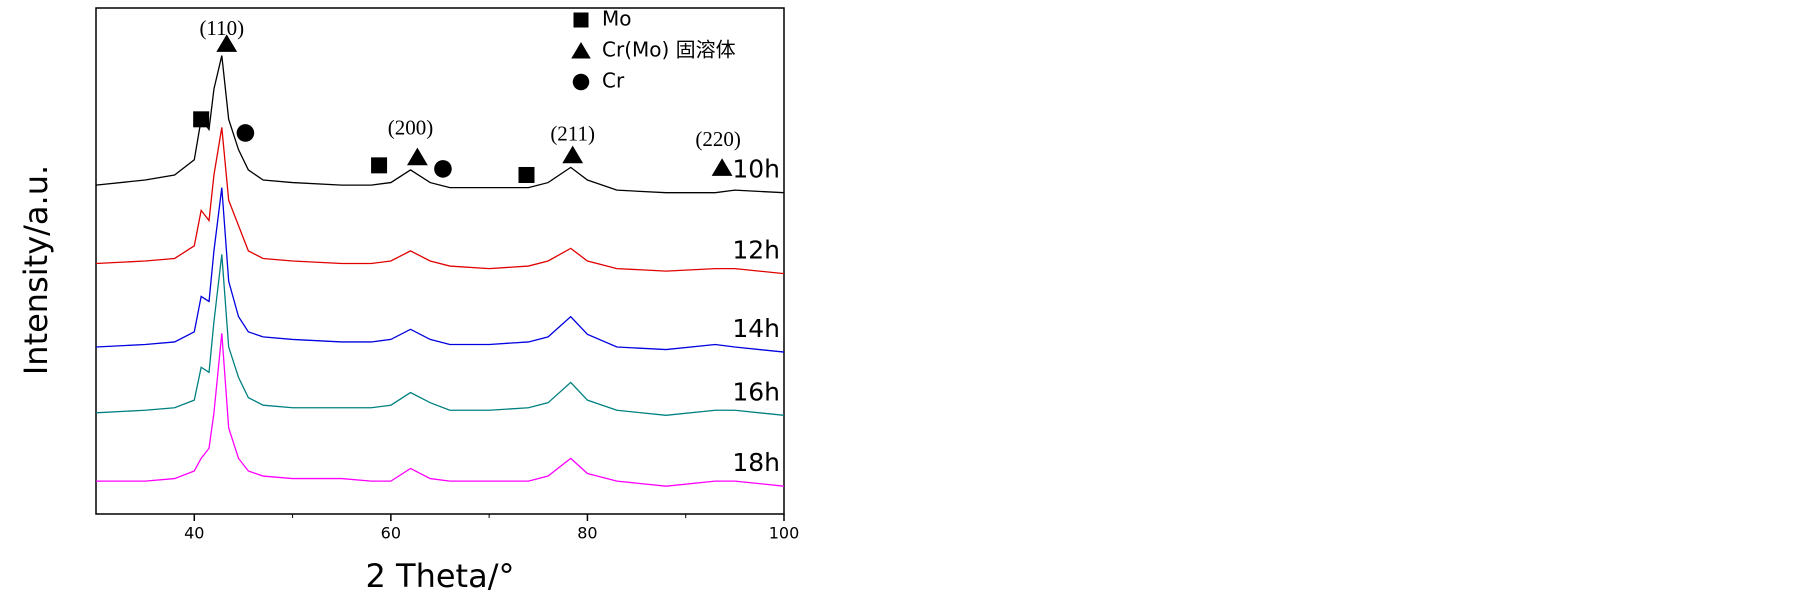  What do you see at coordinates (587, 533) in the screenshot?
I see `x-tick-label: 80` at bounding box center [587, 533].